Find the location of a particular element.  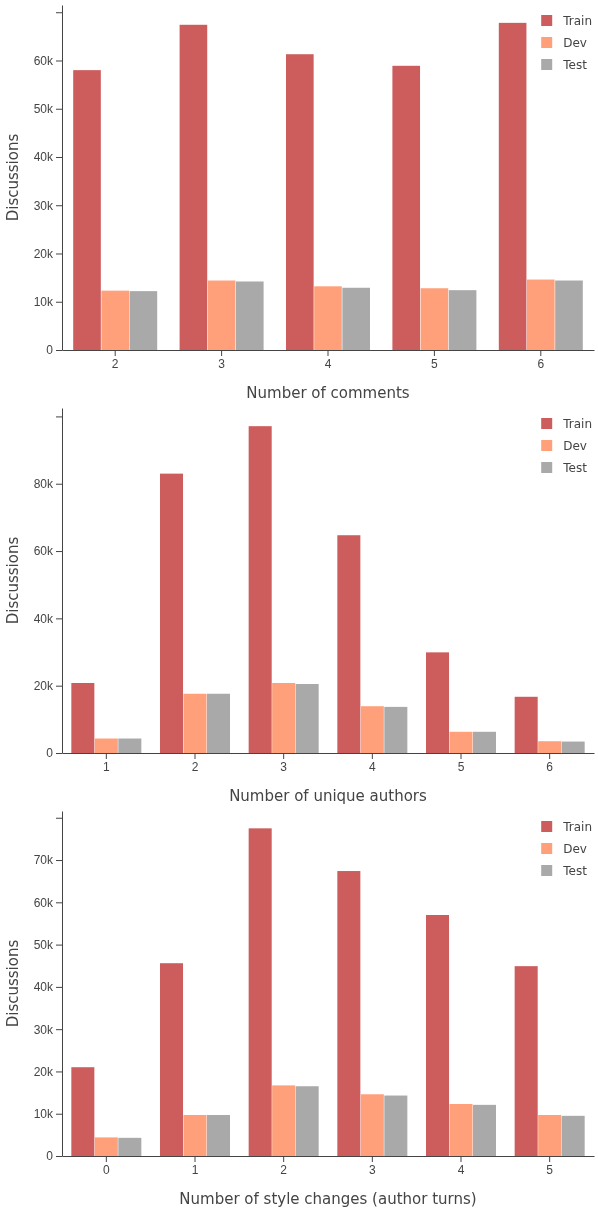

y-tick-label: 80k is located at coordinates (43, 484).